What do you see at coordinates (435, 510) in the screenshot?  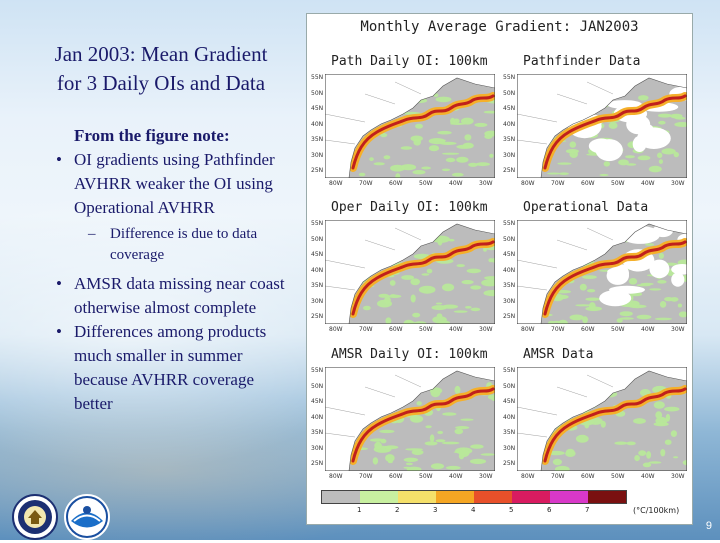 I see `colorbar-tick: 3` at bounding box center [435, 510].